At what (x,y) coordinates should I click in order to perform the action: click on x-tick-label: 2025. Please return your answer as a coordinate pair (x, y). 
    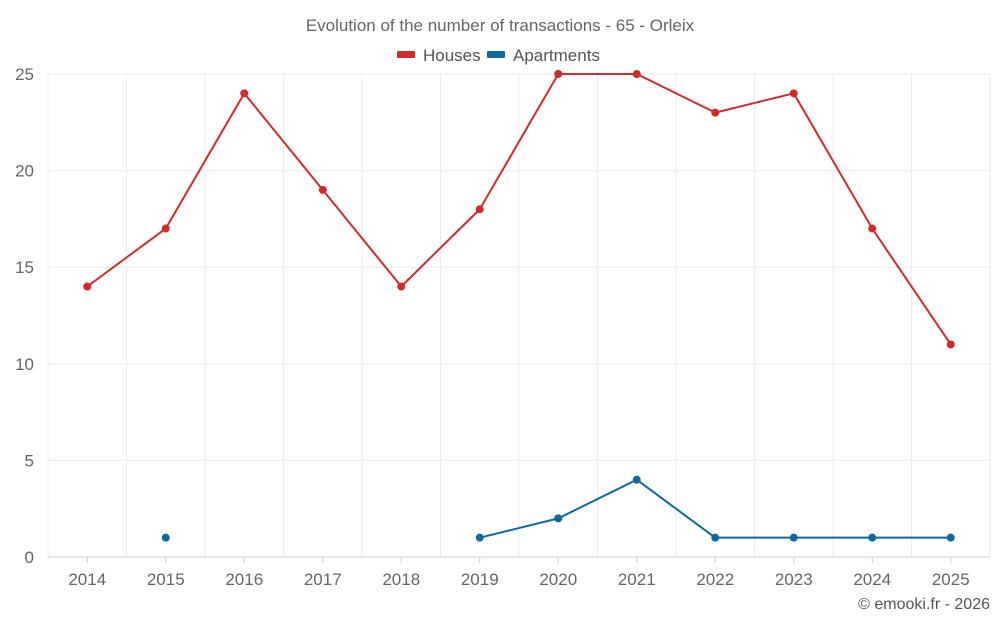
    Looking at the image, I should click on (951, 579).